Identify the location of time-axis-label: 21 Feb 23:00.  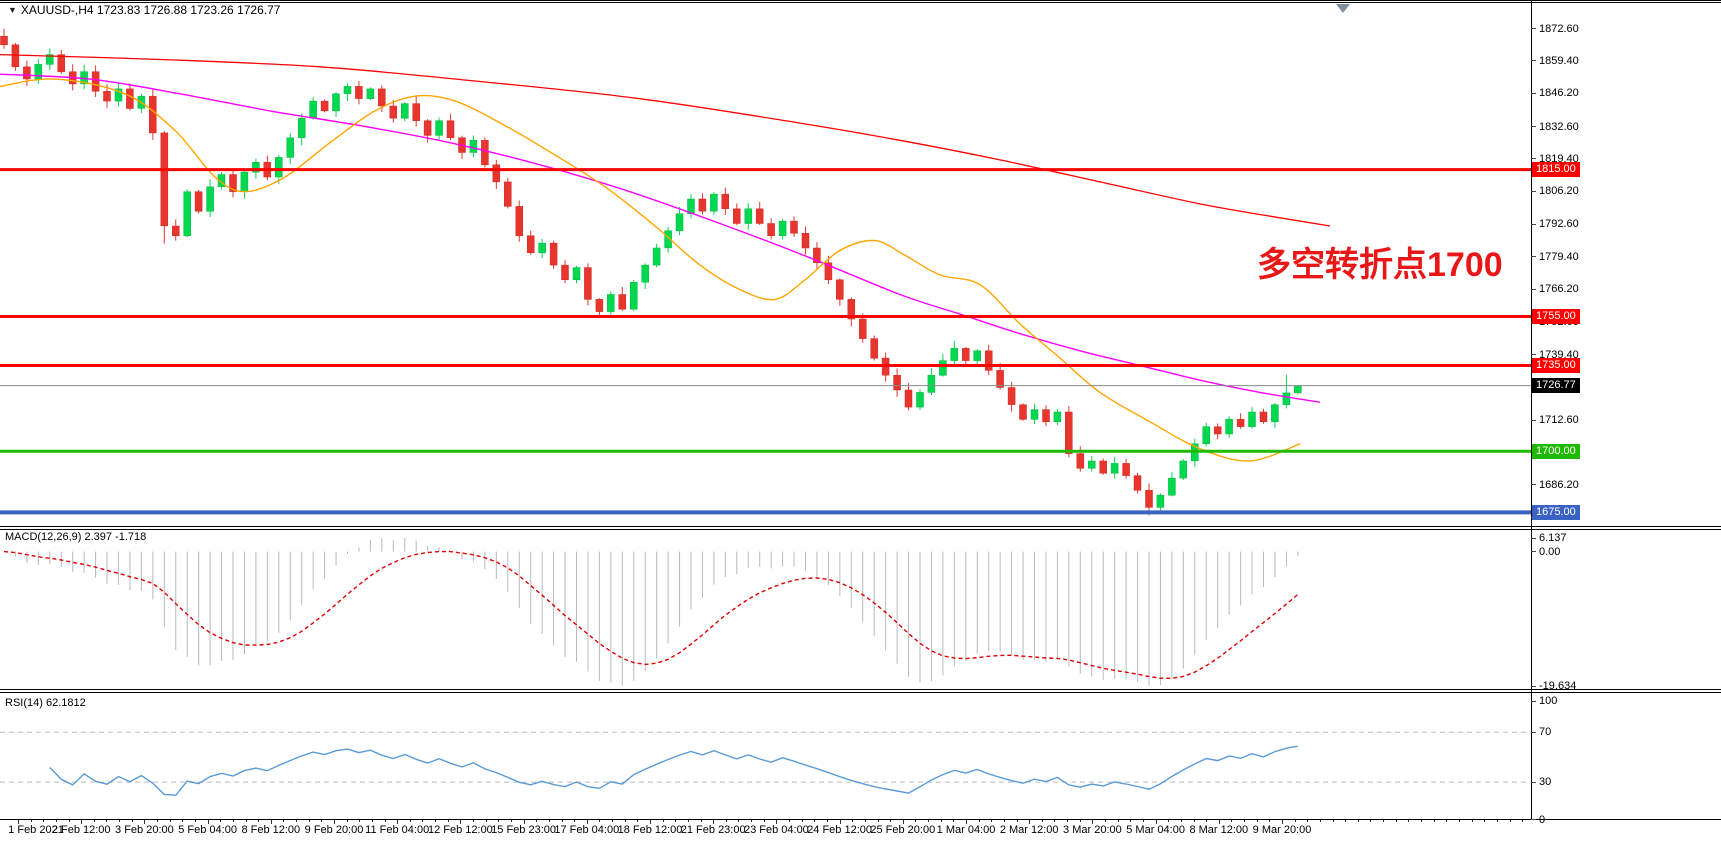
(713, 830).